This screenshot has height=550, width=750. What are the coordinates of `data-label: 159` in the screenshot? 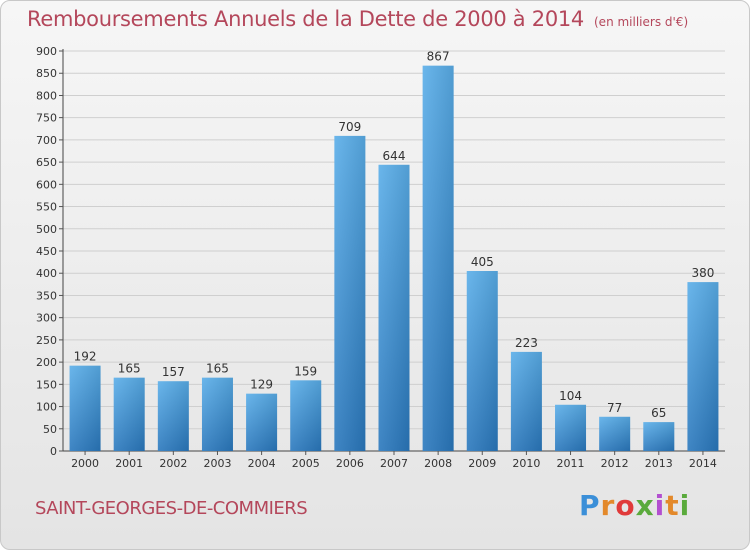 It's located at (305, 371).